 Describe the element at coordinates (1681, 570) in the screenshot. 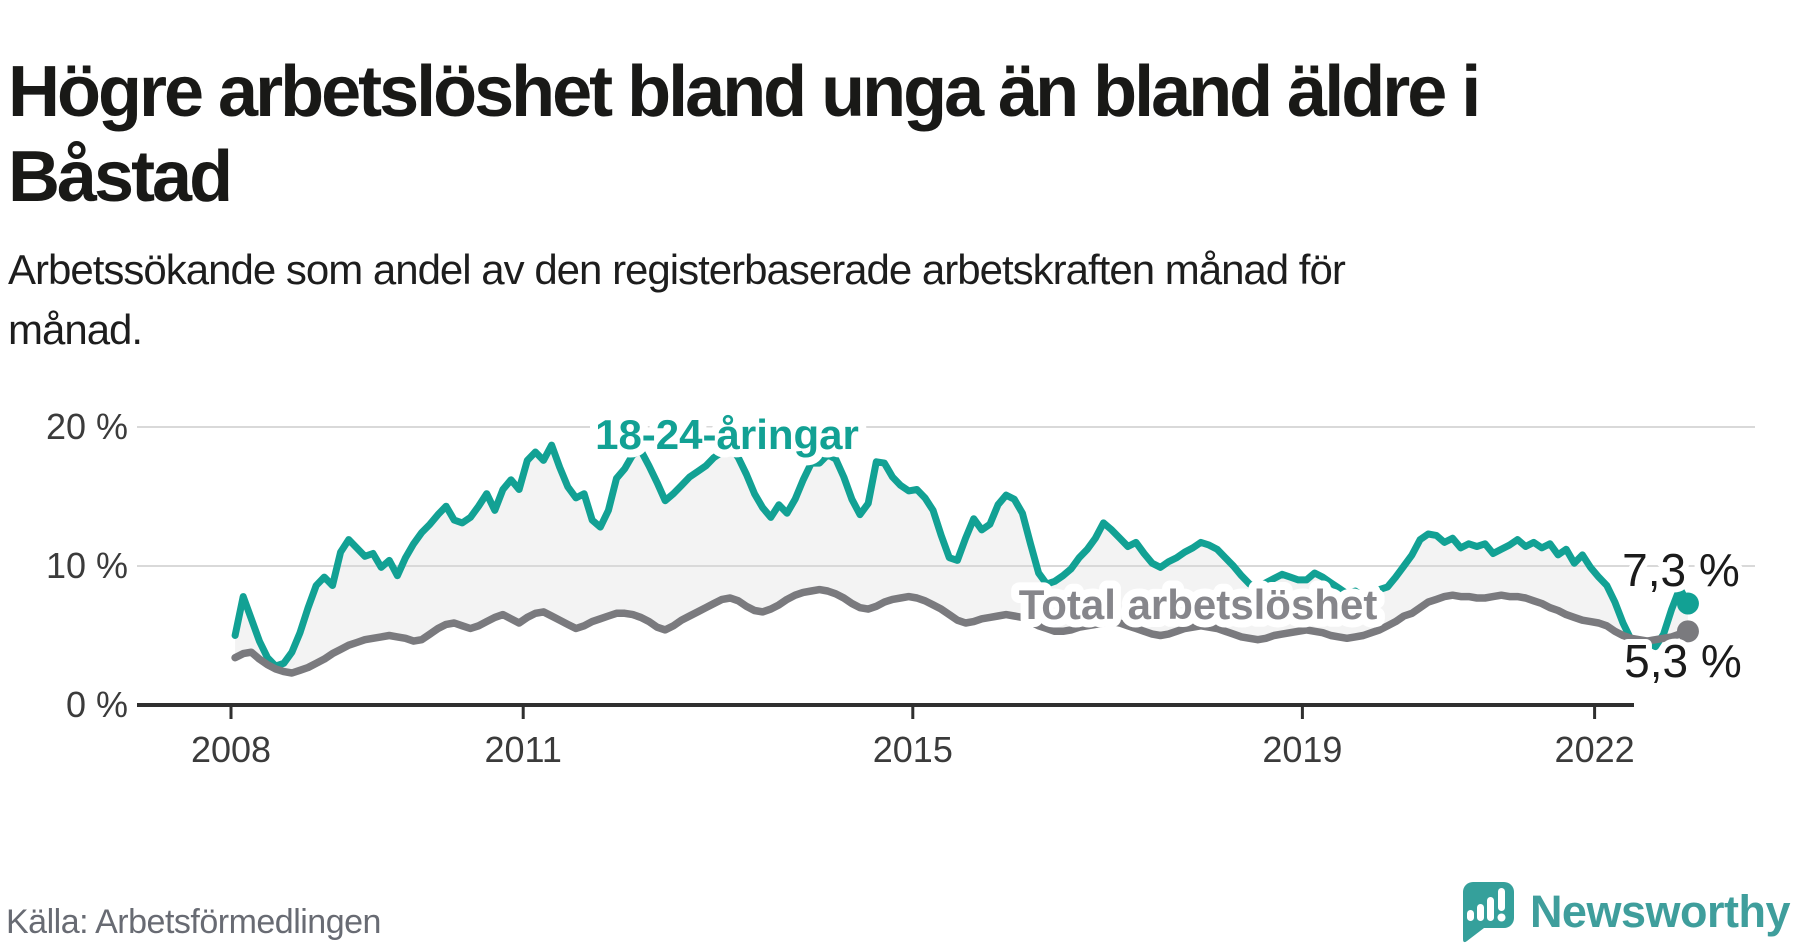

I see `end-value-label-young: 7,3 %` at that location.